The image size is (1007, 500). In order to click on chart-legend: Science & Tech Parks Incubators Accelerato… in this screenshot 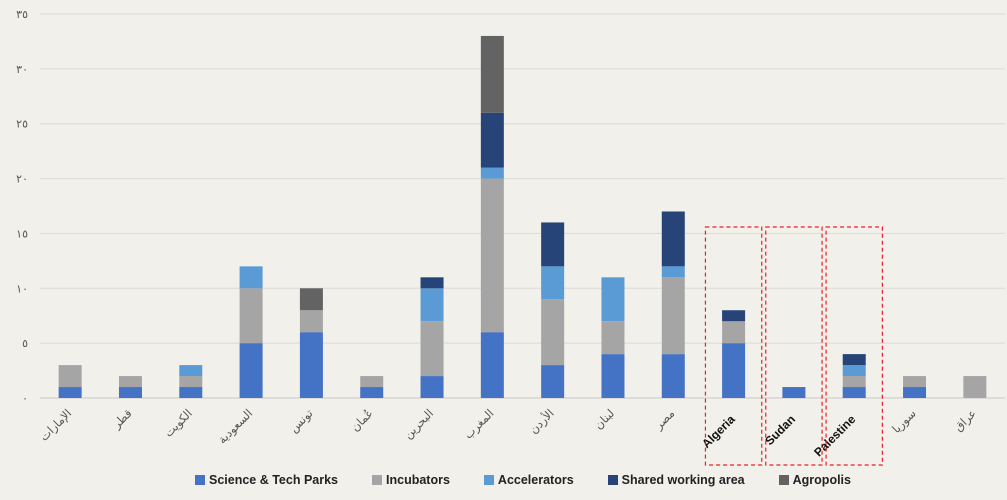, I will do `click(535, 480)`.